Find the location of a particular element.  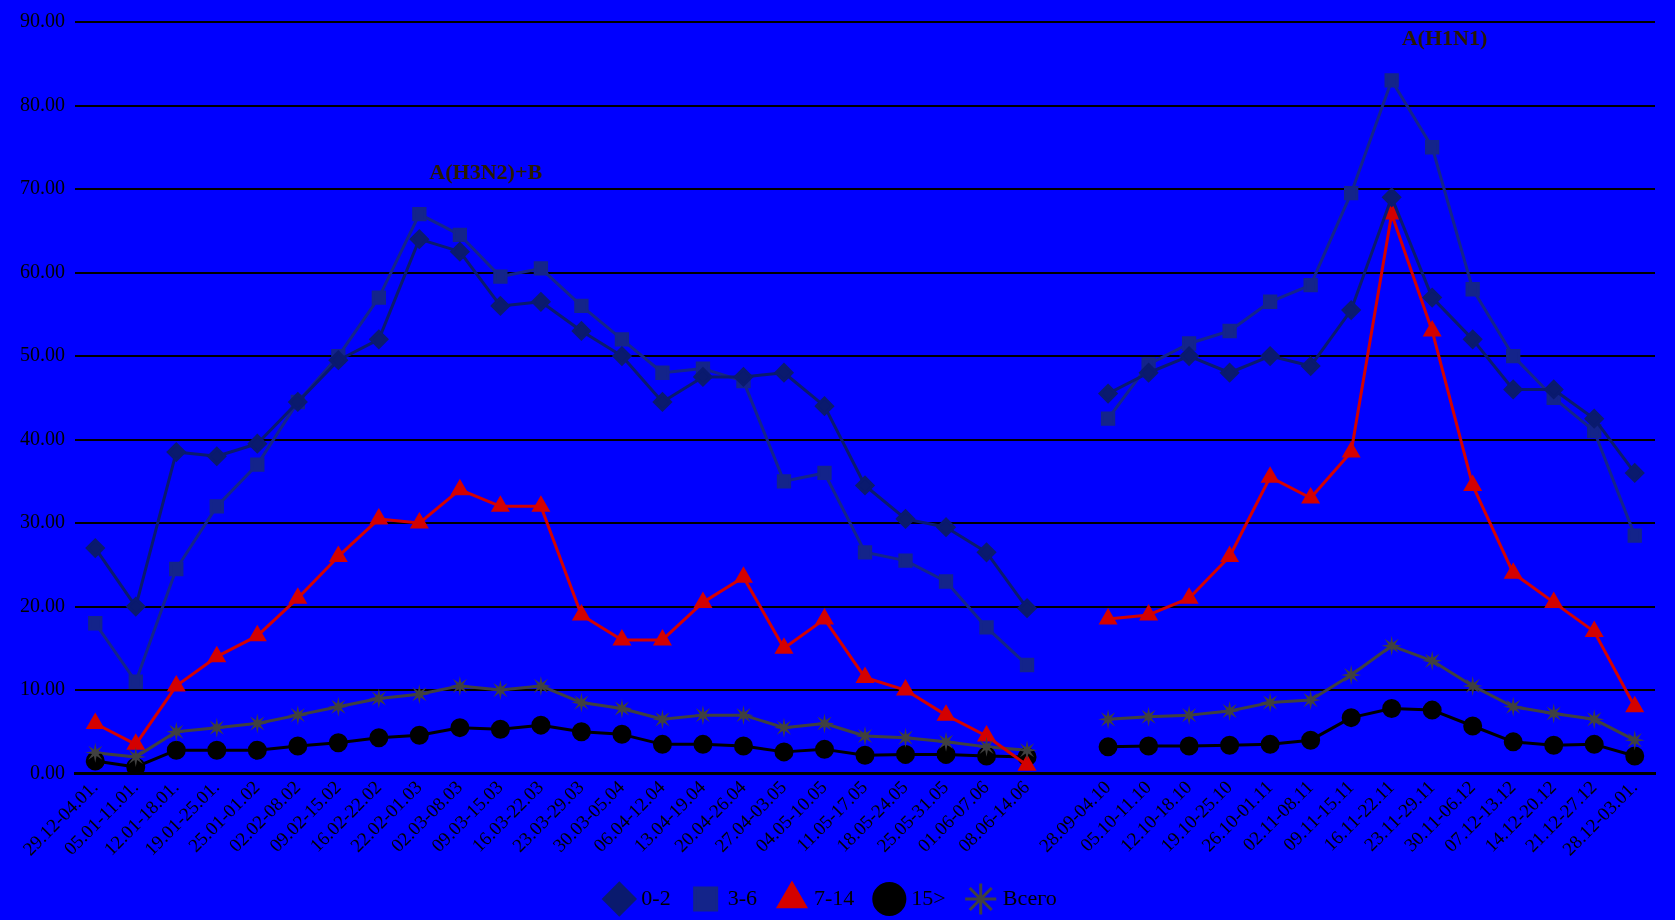

y-tick-label: 0.00 is located at coordinates (47, 771).